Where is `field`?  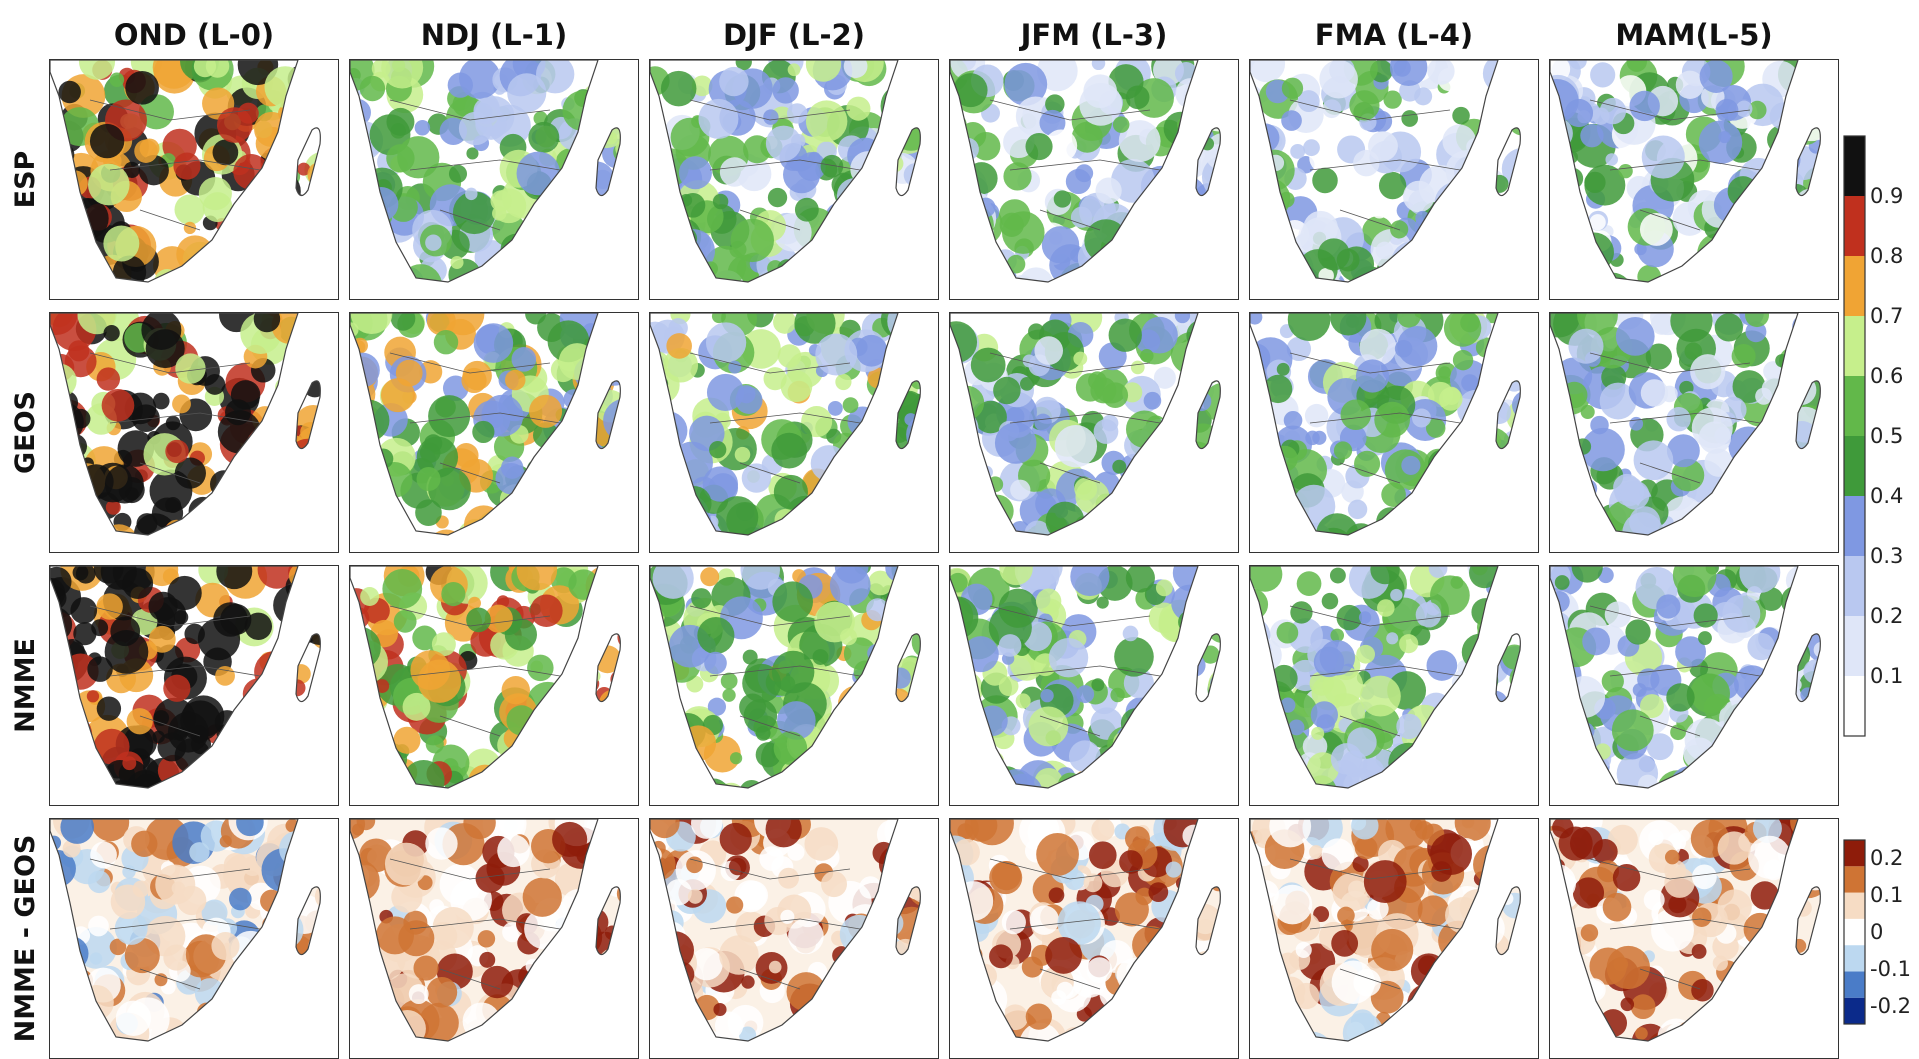
field is located at coordinates (194, 939).